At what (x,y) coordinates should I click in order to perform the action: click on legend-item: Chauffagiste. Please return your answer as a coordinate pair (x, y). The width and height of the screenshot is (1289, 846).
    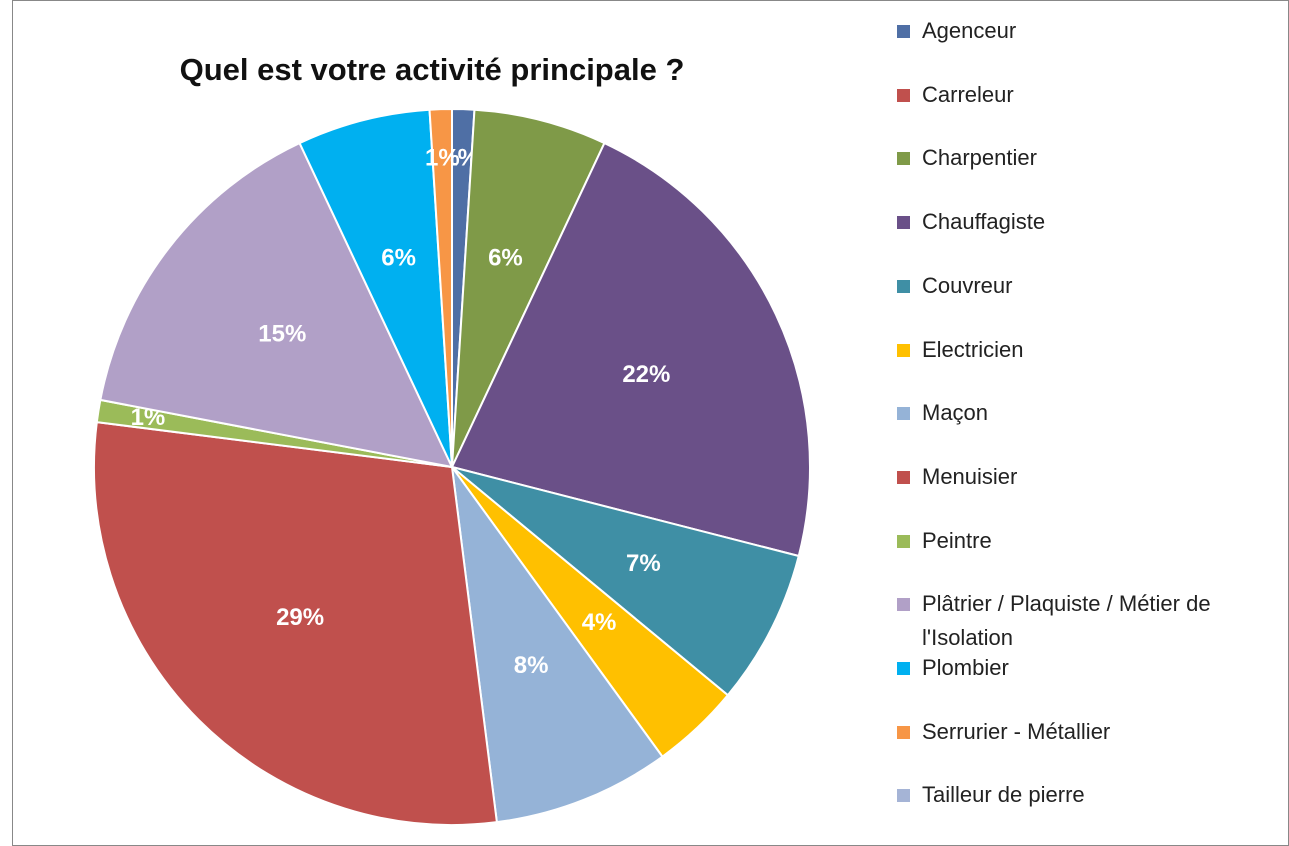
    Looking at the image, I should click on (1089, 222).